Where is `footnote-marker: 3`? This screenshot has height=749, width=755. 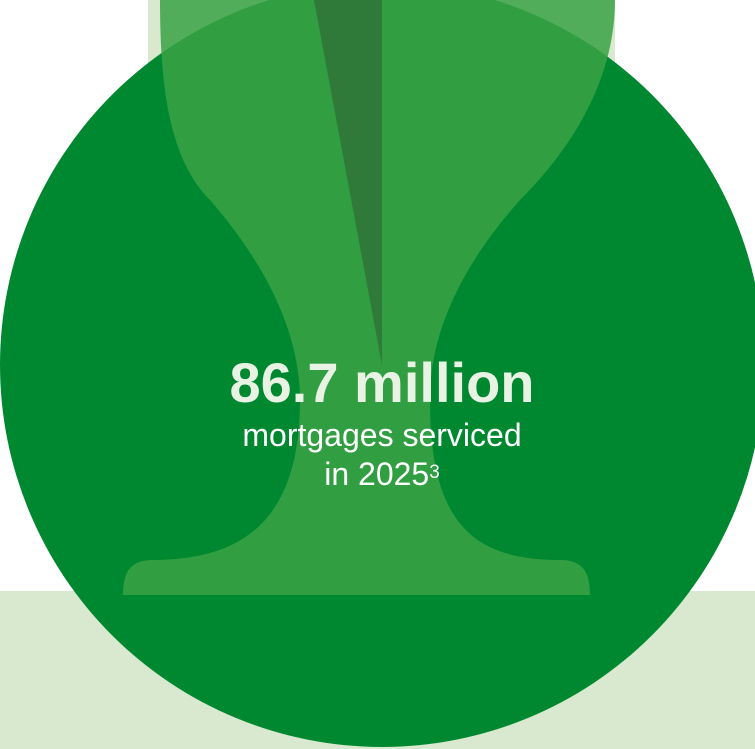
footnote-marker: 3 is located at coordinates (434, 472).